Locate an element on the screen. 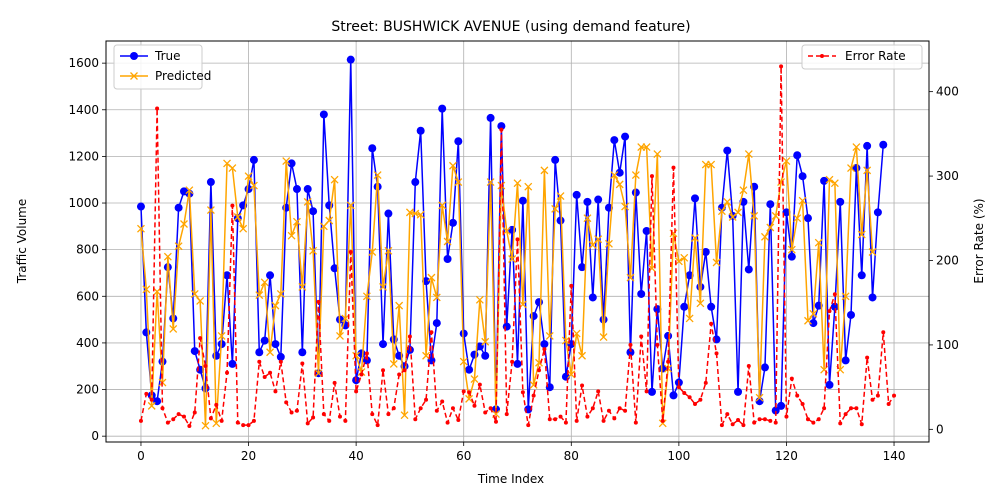 The width and height of the screenshot is (1000, 500). y2-tick-label: 300 is located at coordinates (947, 176).